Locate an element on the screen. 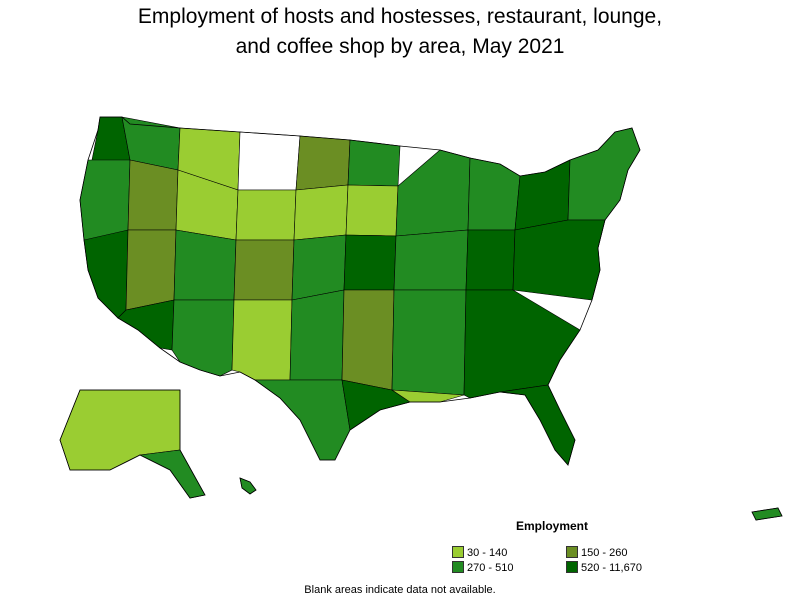 The width and height of the screenshot is (800, 600). title-line-2: and coffee shop by area, May 2021 is located at coordinates (400, 46).